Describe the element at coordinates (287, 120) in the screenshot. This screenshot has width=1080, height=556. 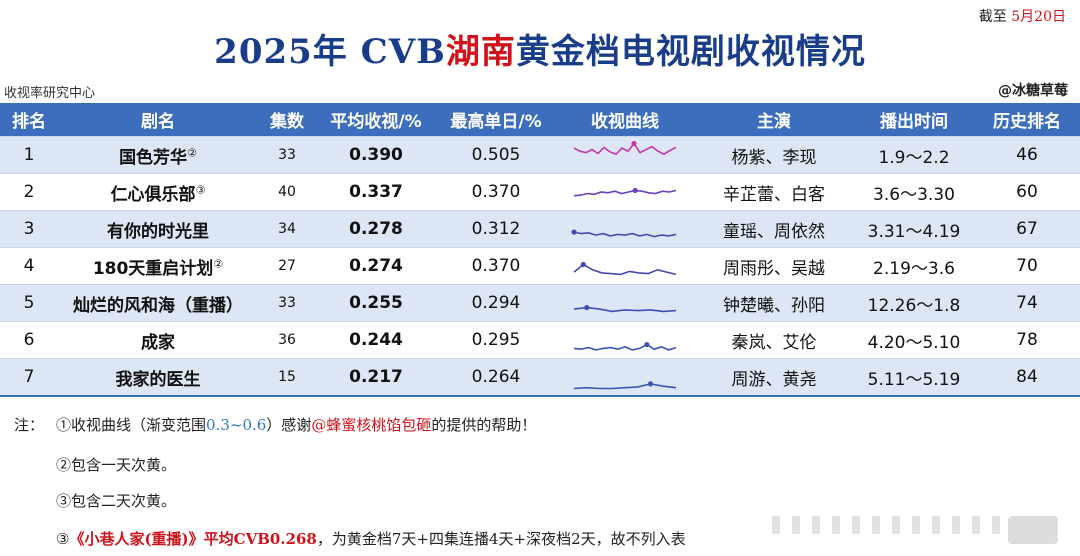
I see `header-episodes: 集数` at that location.